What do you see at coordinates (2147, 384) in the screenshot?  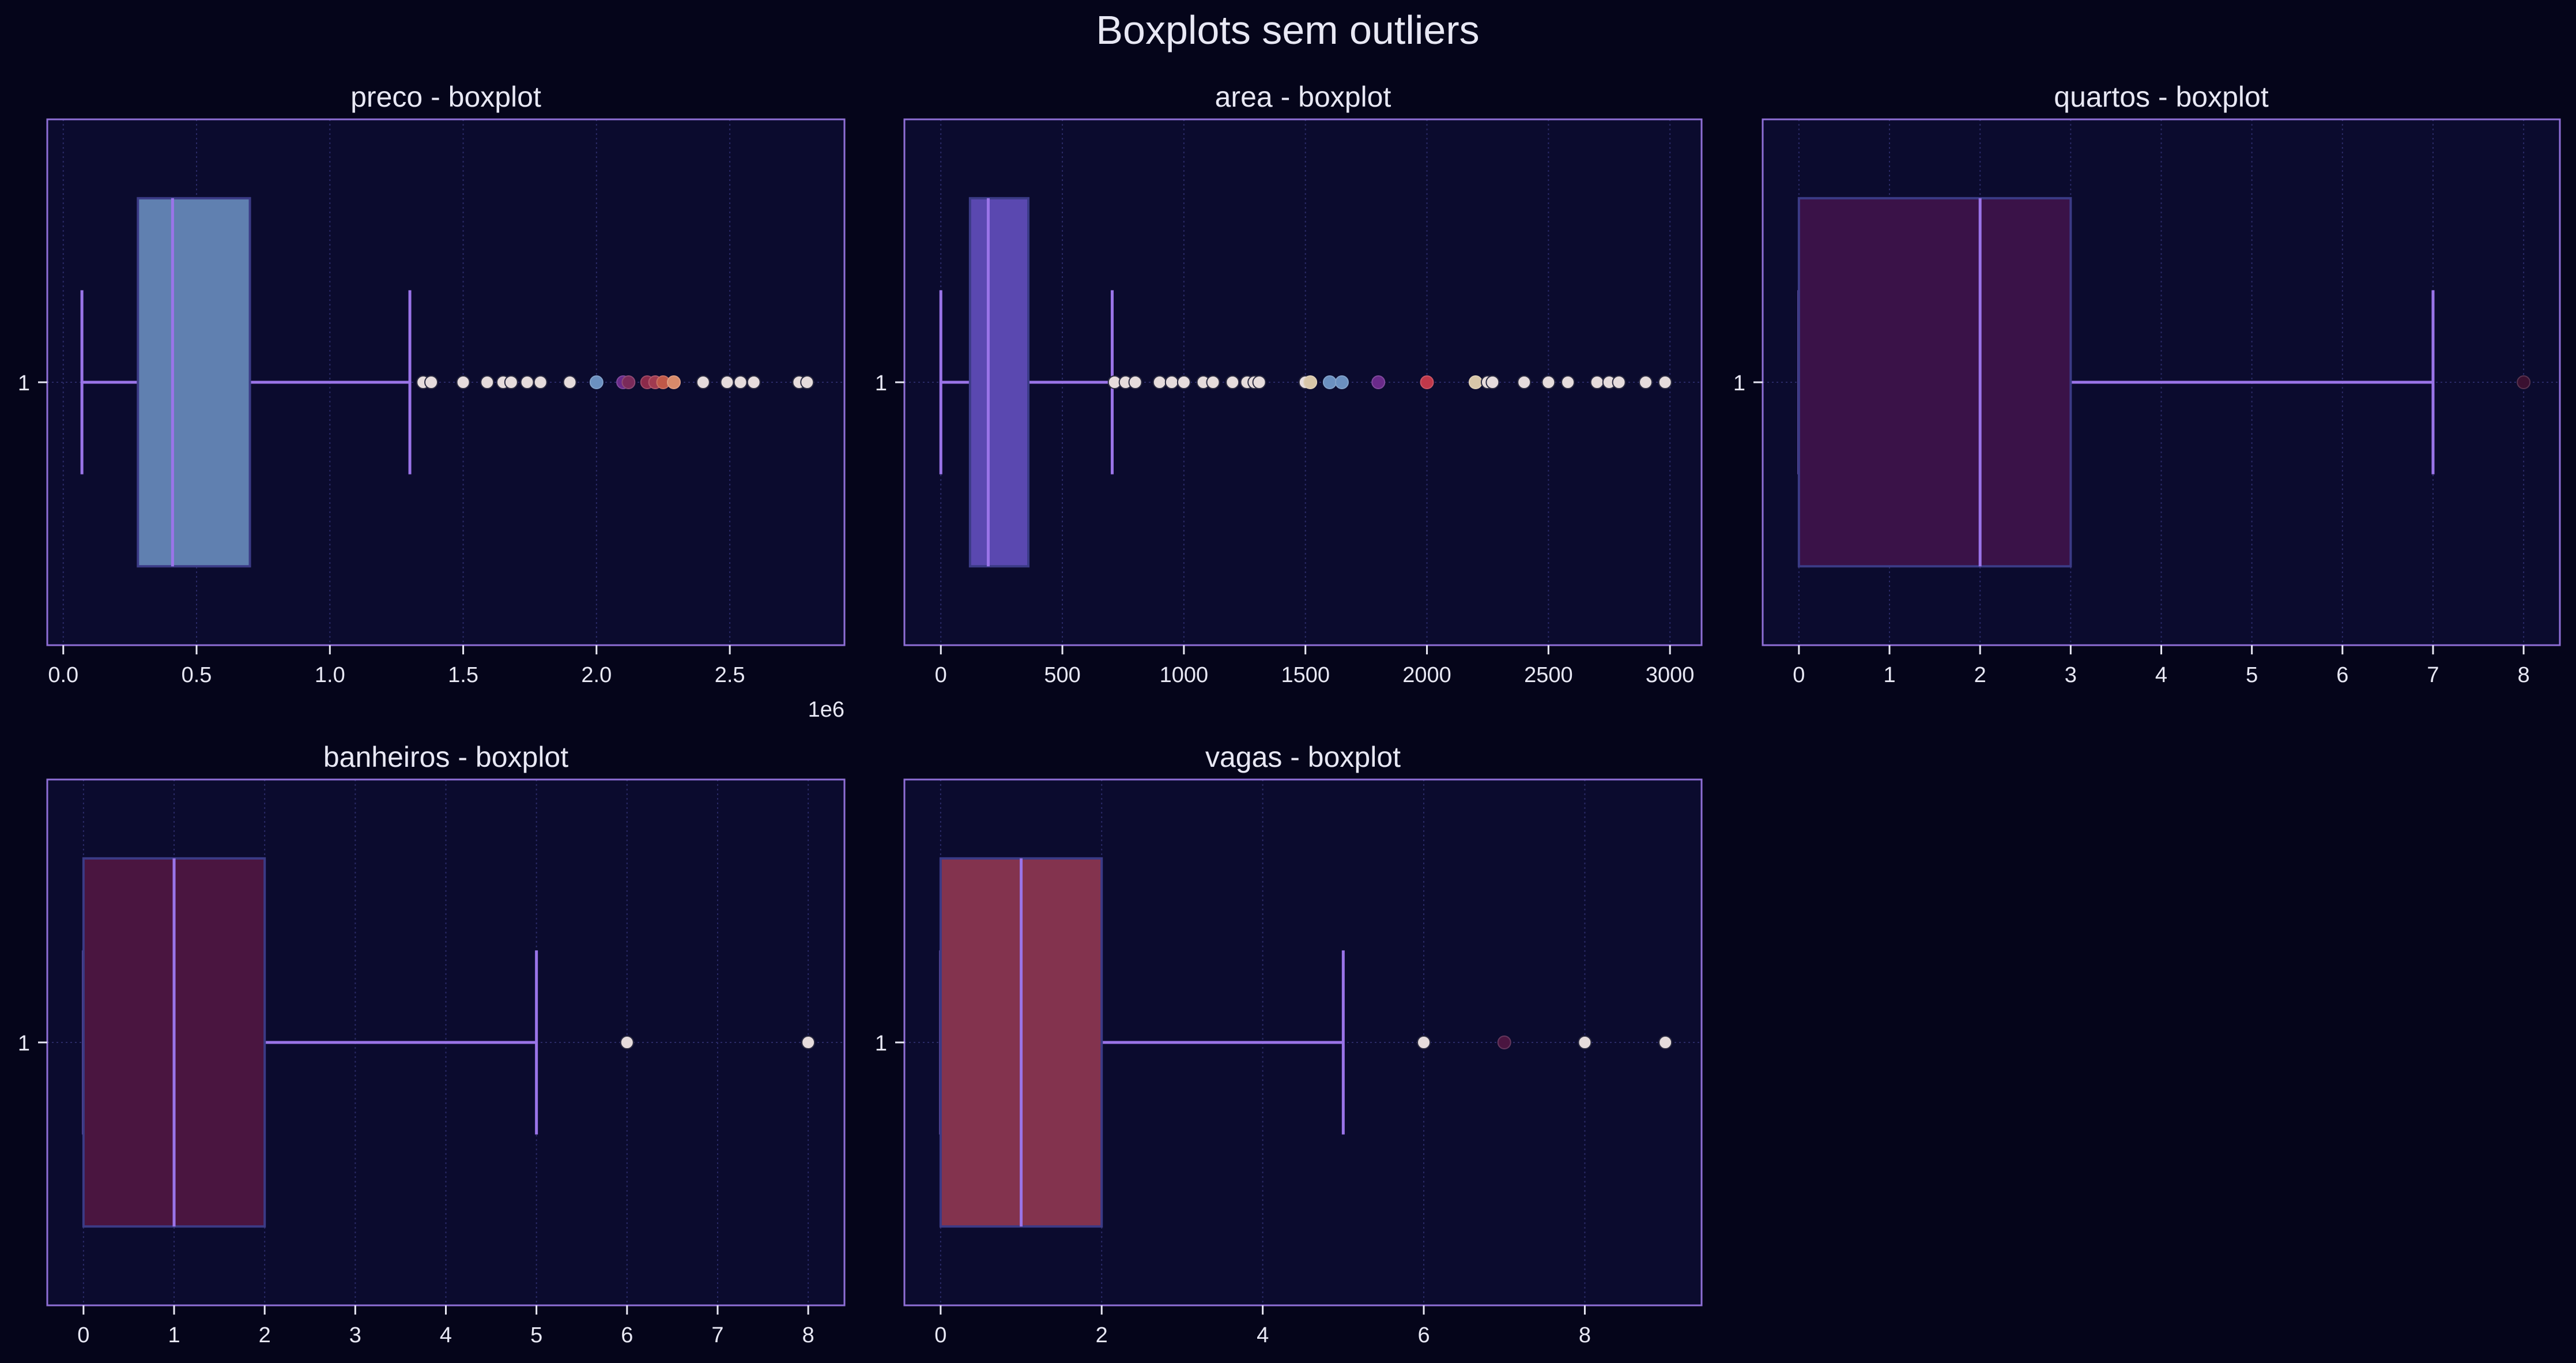 I see `subplot-2: 0 1 2 3 4 5 6 7 8 1 quartos - boxplot` at bounding box center [2147, 384].